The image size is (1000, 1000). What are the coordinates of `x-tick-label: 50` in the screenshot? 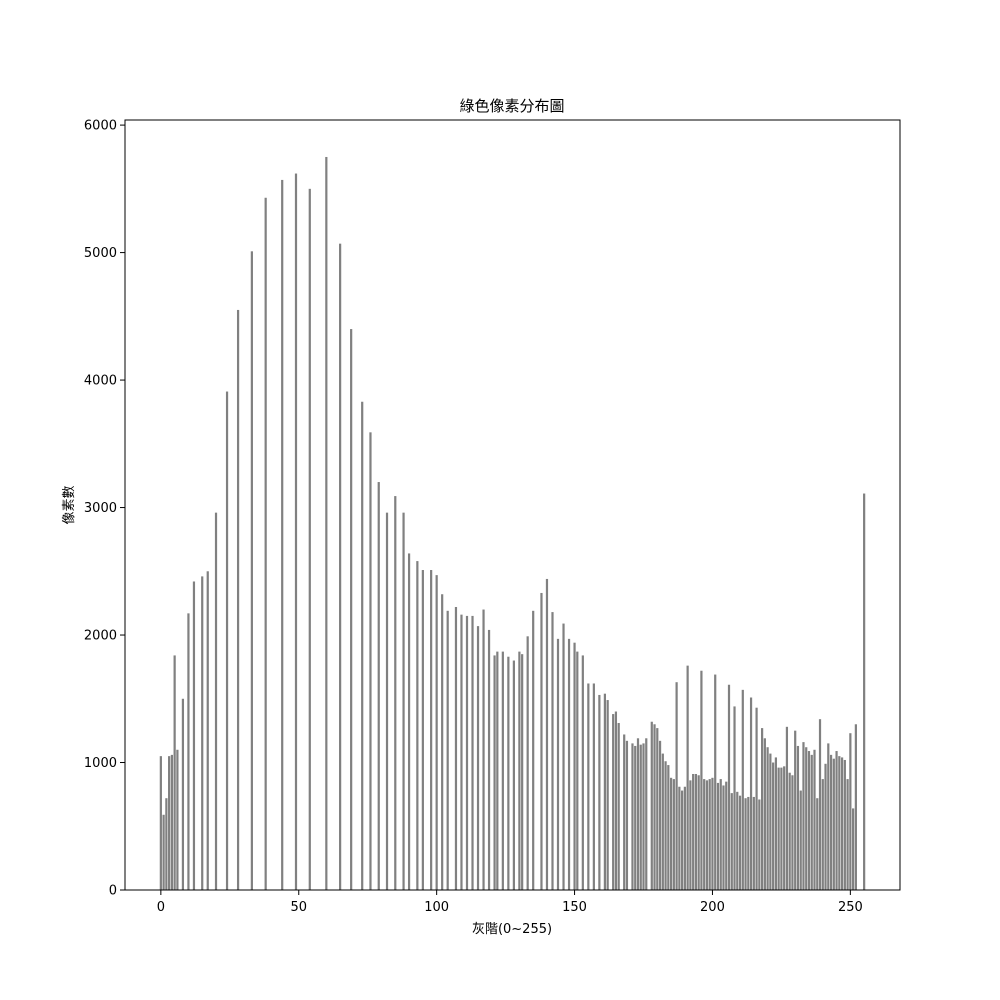 It's located at (298, 907).